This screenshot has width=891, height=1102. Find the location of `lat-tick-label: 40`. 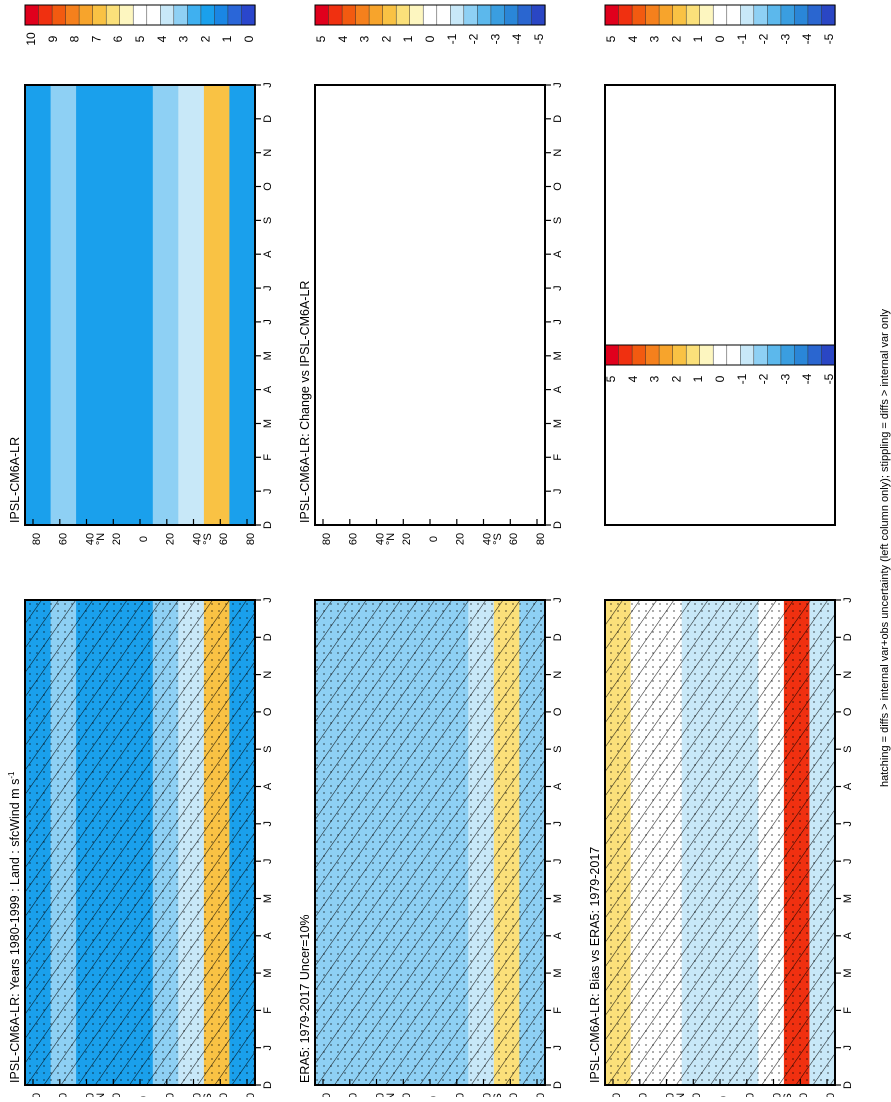

lat-tick-label: 40 is located at coordinates (380, 539).